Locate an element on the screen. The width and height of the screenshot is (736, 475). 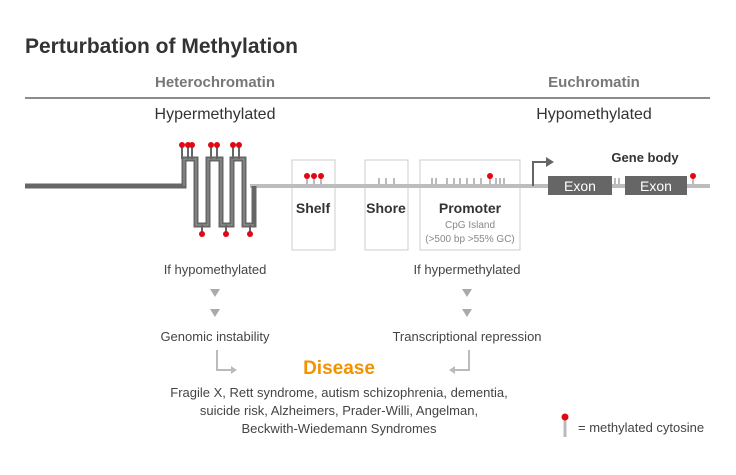
legend-label: = methylated cytosine is located at coordinates (641, 427).